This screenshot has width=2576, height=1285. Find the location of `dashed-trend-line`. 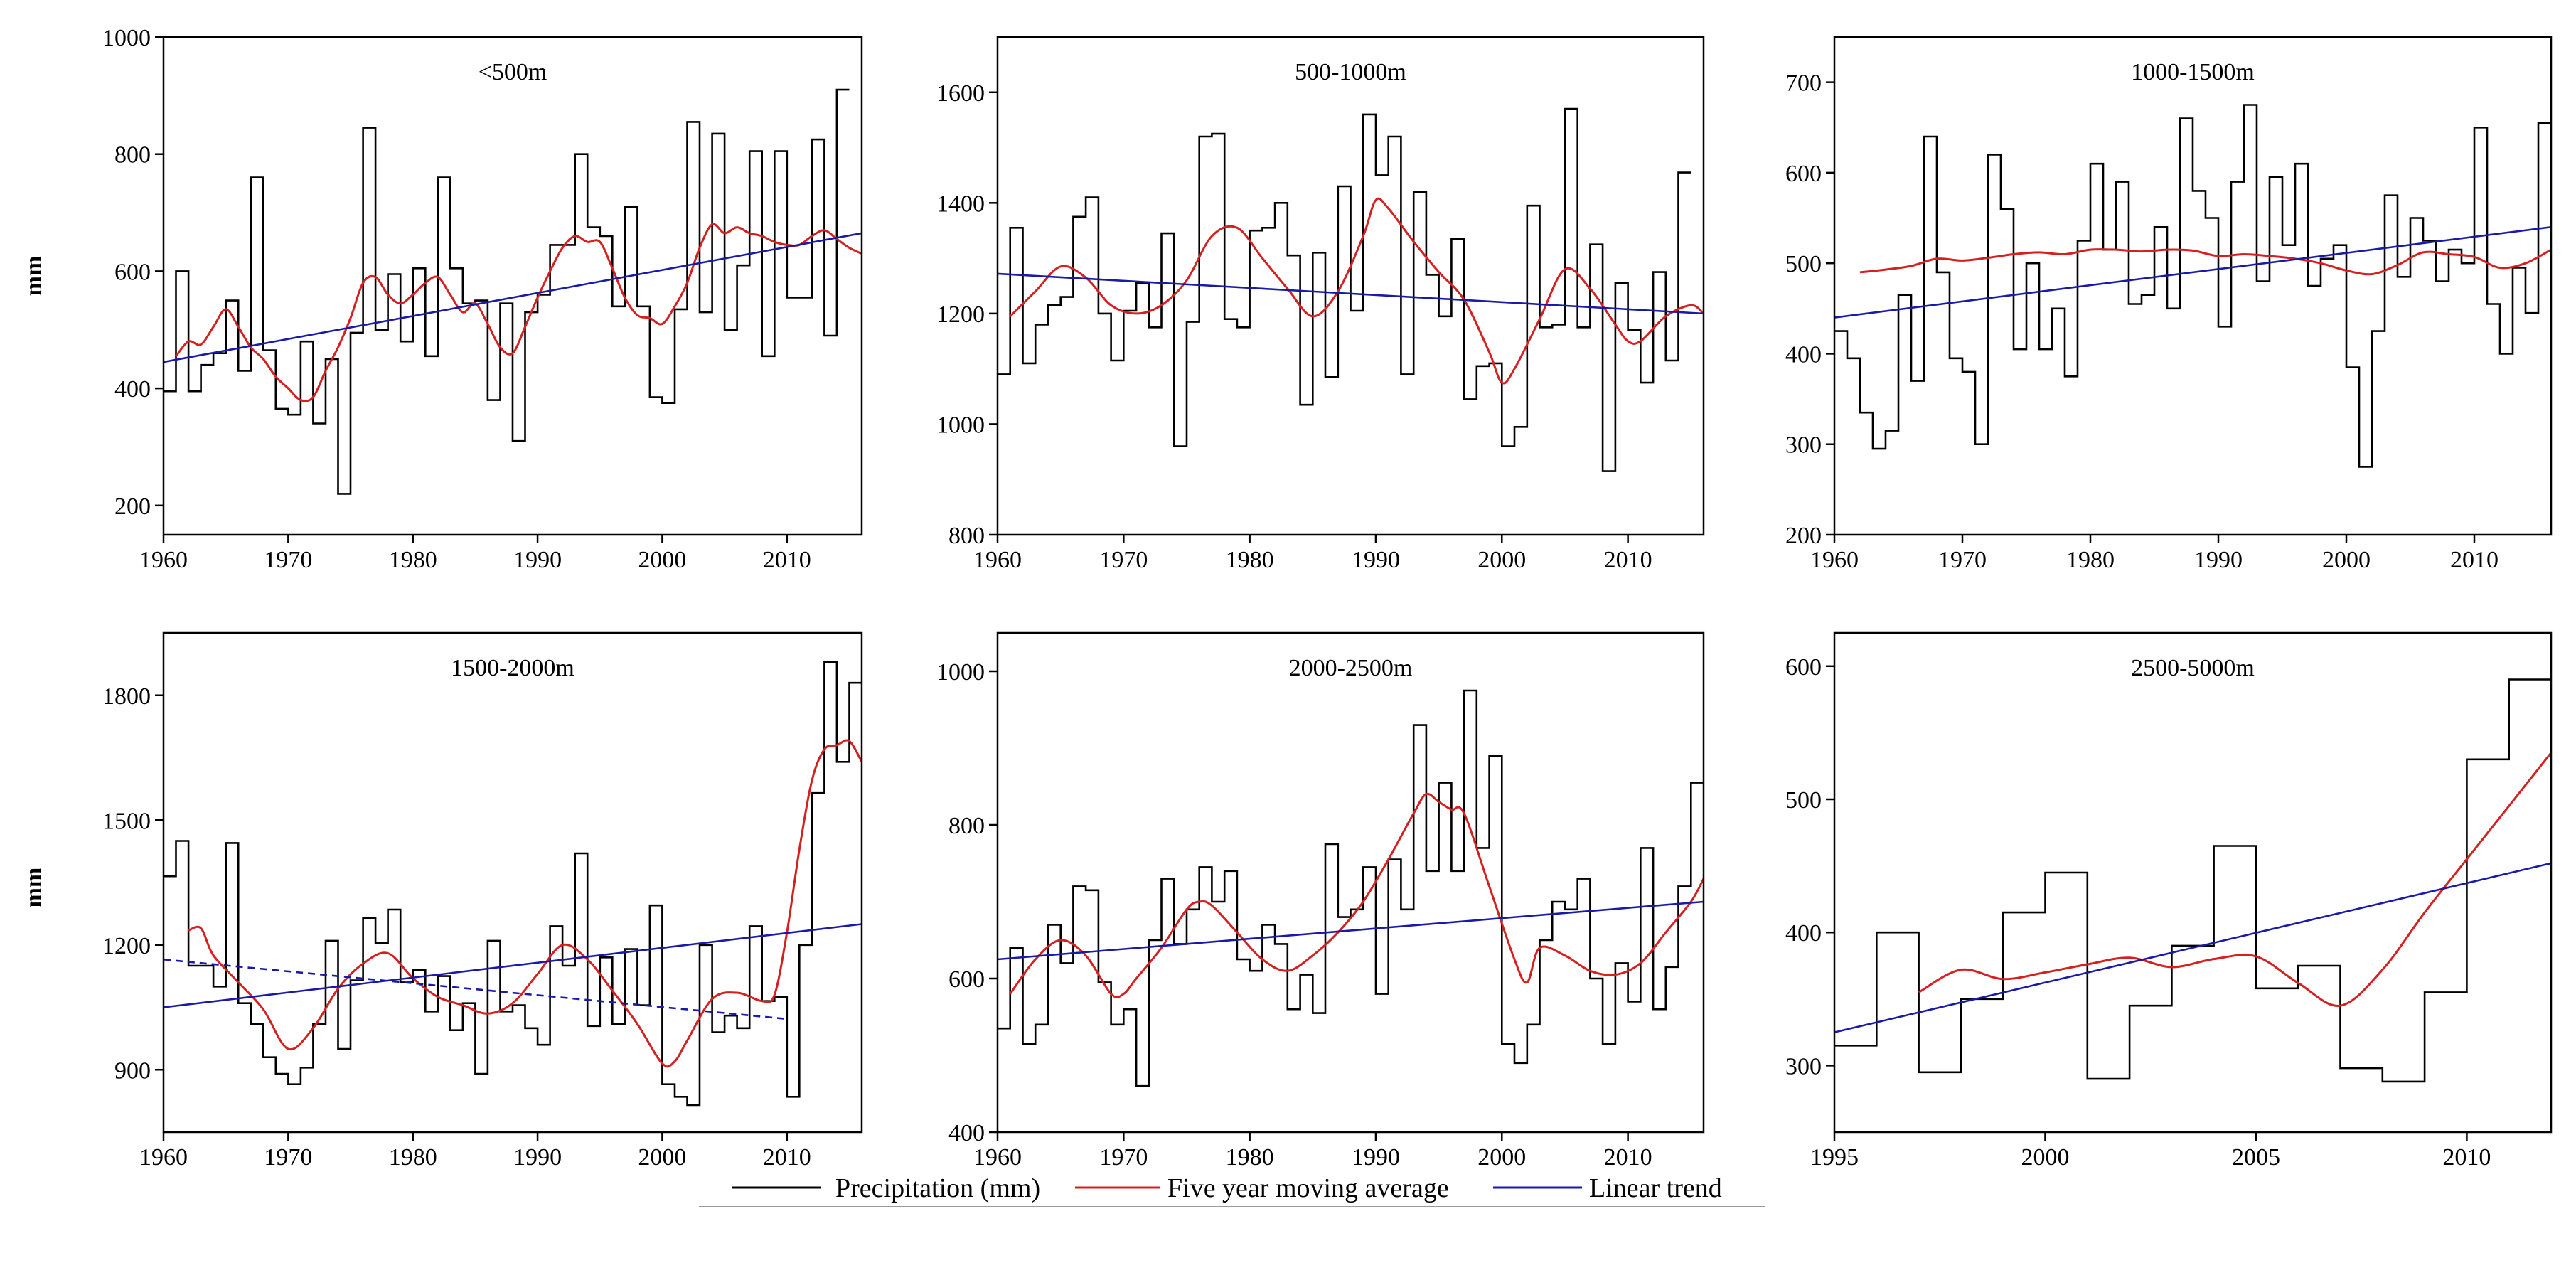

dashed-trend-line is located at coordinates (476, 989).